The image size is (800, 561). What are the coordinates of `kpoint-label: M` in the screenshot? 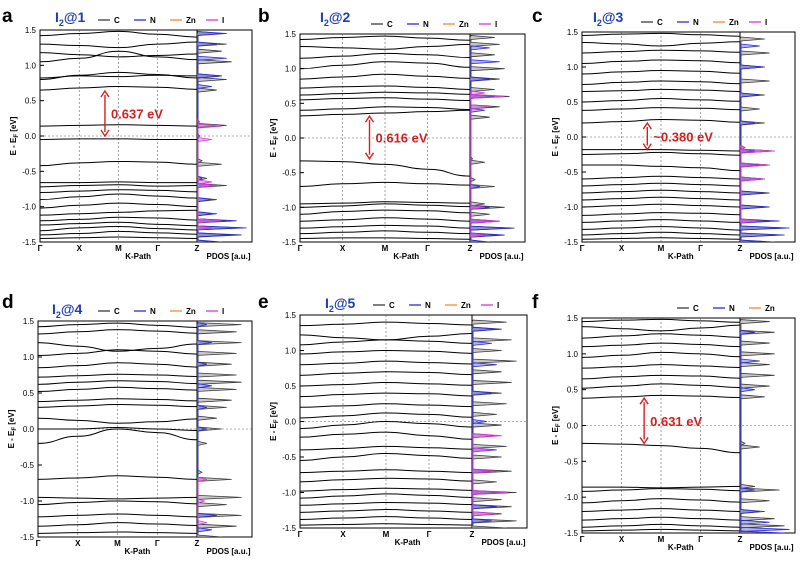 It's located at (385, 248).